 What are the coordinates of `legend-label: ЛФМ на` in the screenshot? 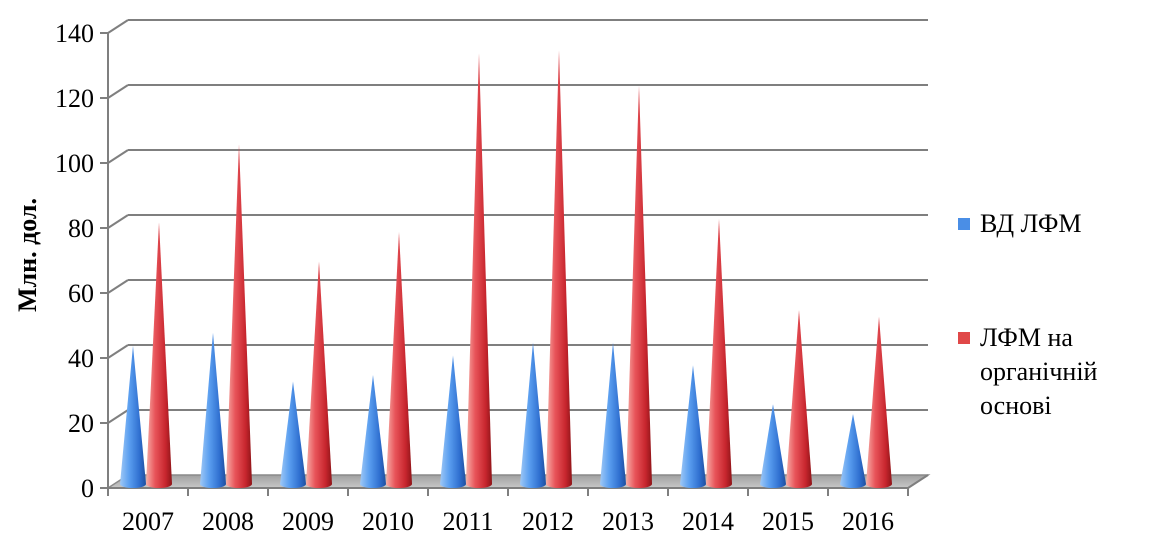 It's located at (1026, 337).